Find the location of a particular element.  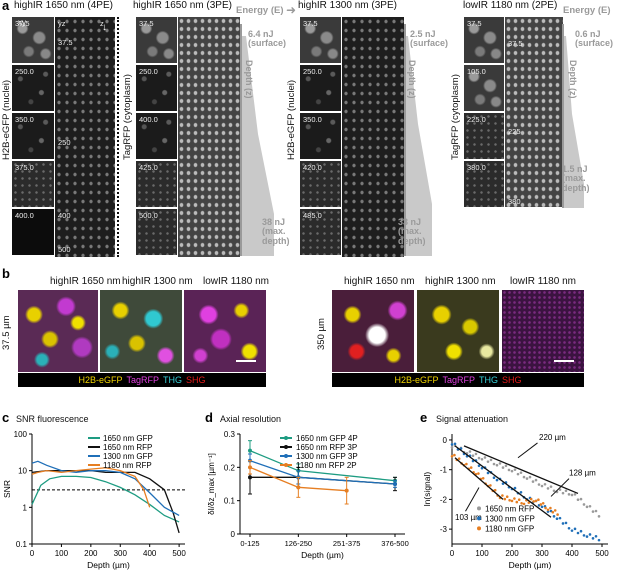

b-right-title-2: highIR 1300 nm is located at coordinates (460, 281).